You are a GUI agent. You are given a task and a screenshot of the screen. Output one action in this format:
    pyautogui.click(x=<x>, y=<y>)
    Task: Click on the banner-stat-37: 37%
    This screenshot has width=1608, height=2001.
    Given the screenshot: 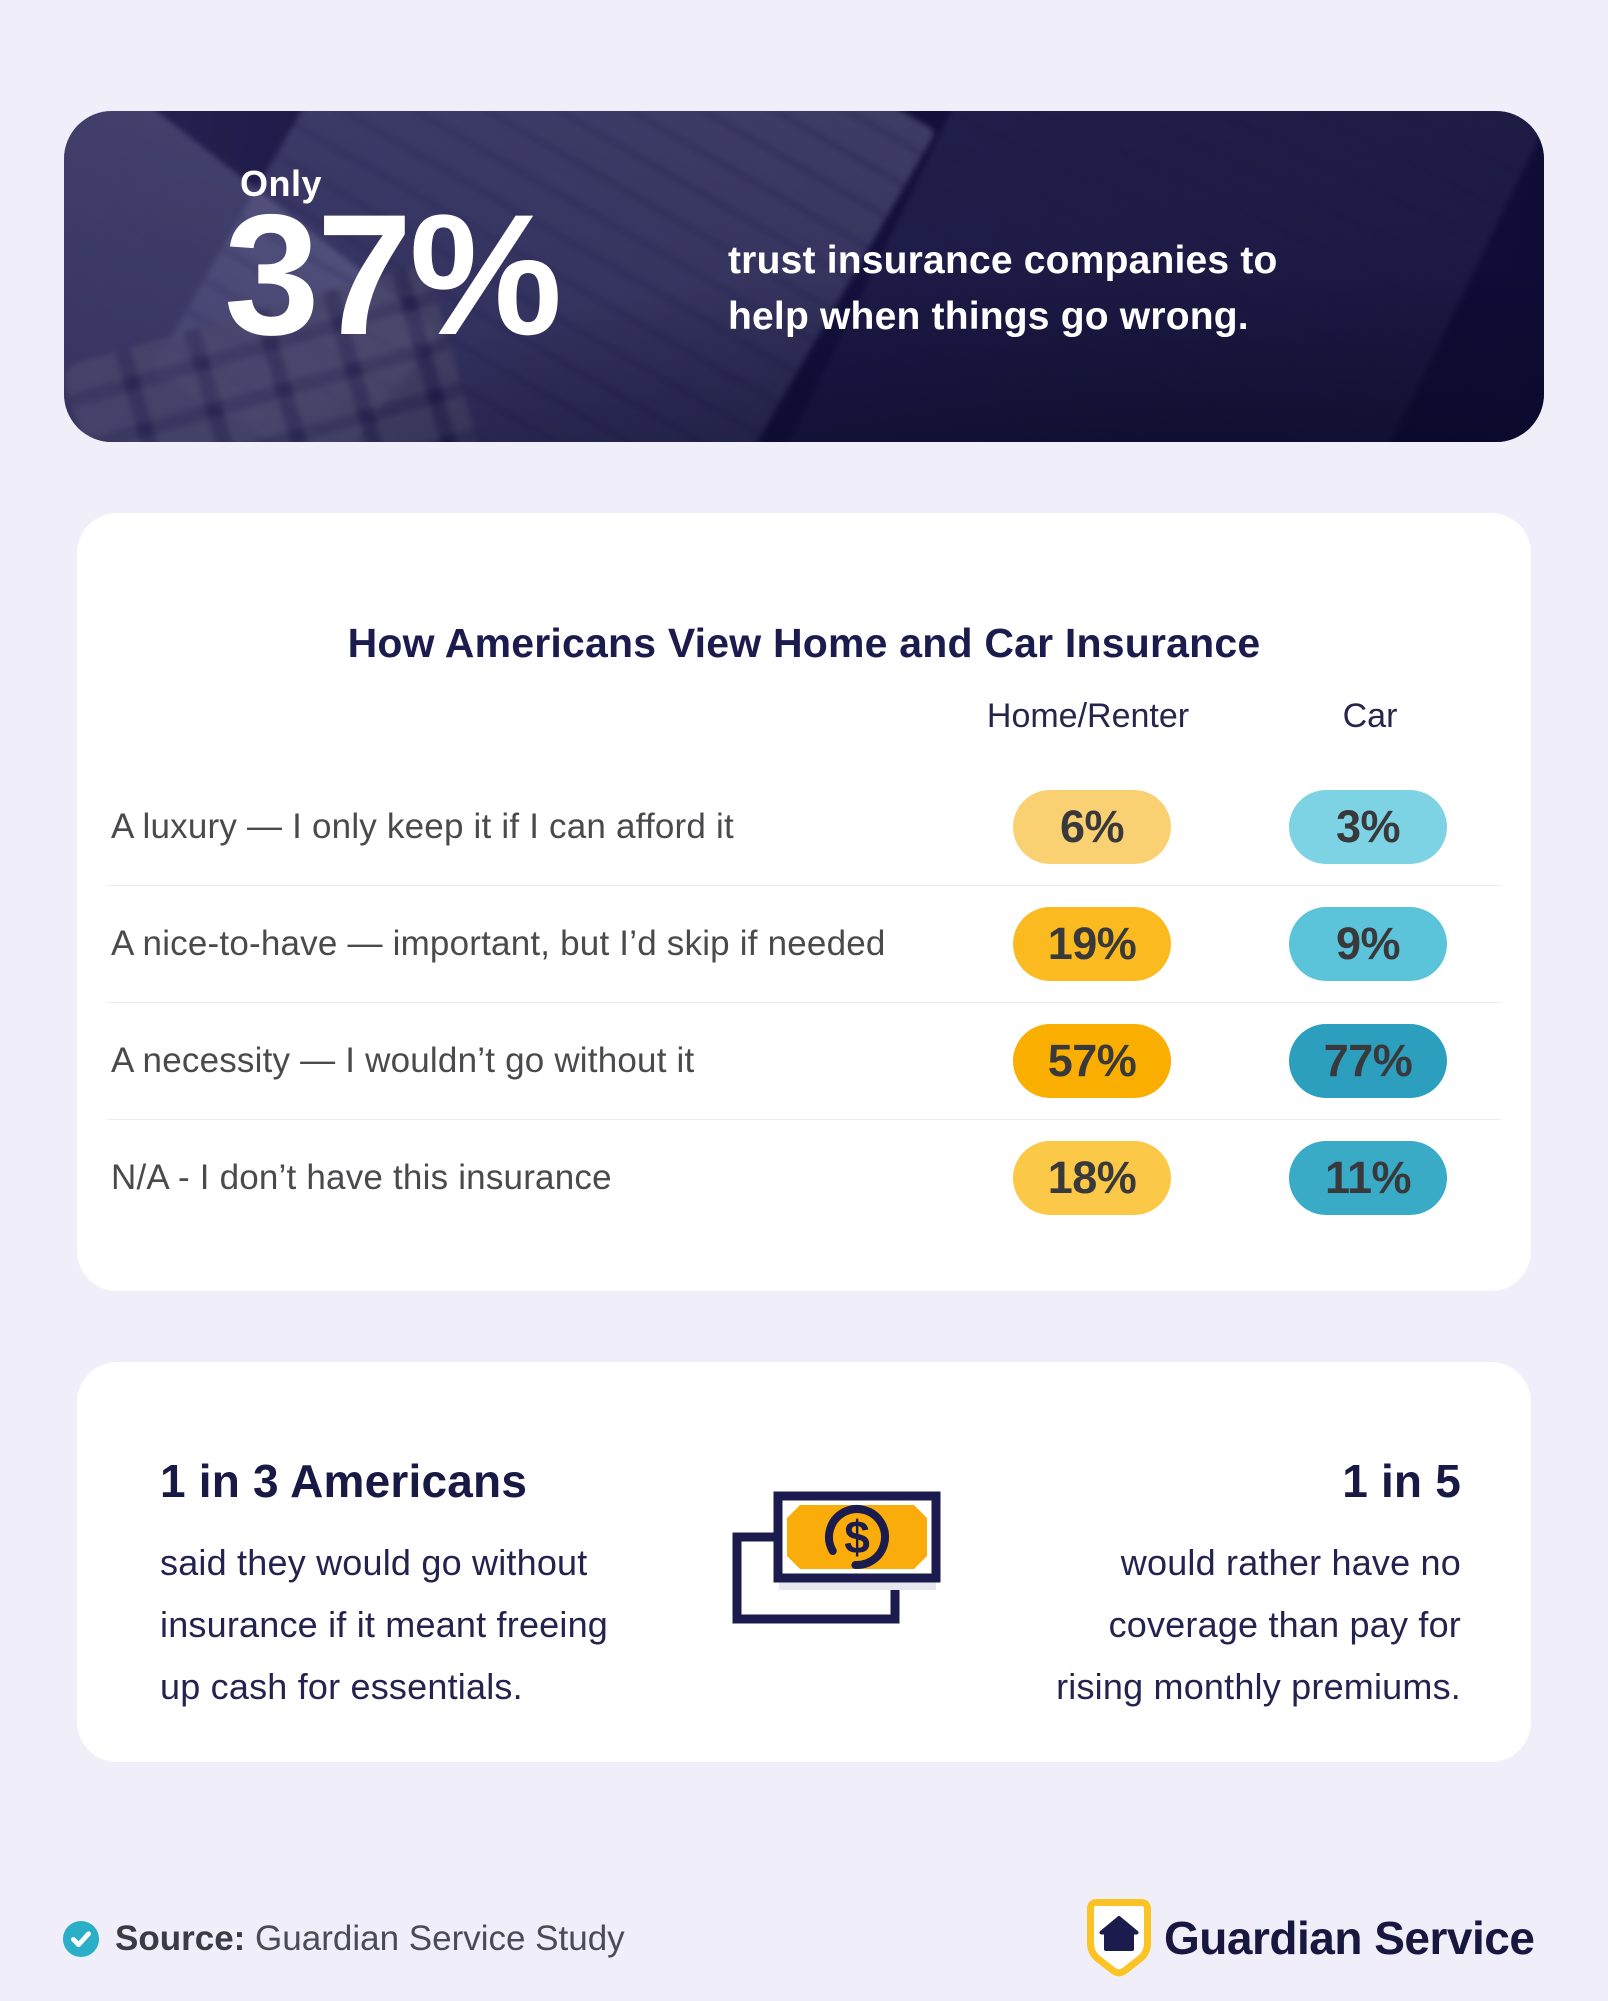 What is the action you would take?
    pyautogui.click(x=393, y=275)
    